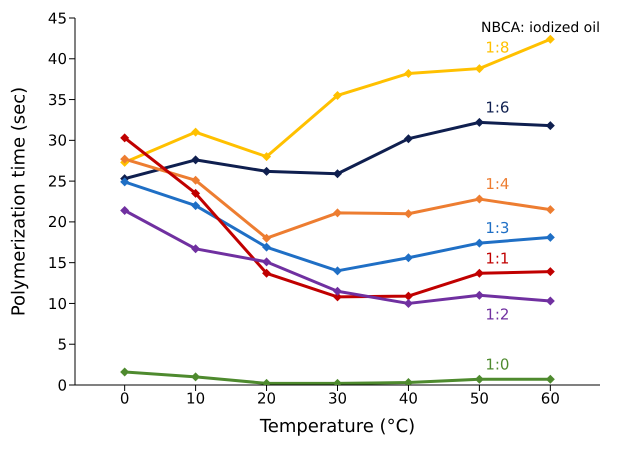  What do you see at coordinates (497, 258) in the screenshot?
I see `series-label: 1:1` at bounding box center [497, 258].